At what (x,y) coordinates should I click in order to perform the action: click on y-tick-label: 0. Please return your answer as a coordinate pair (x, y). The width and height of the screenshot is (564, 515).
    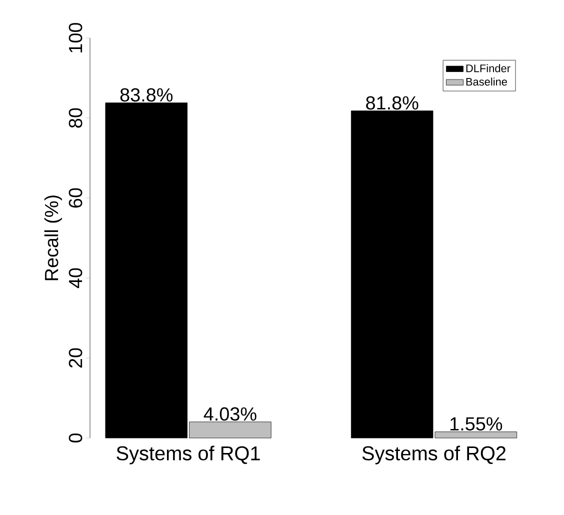
    Looking at the image, I should click on (75, 438).